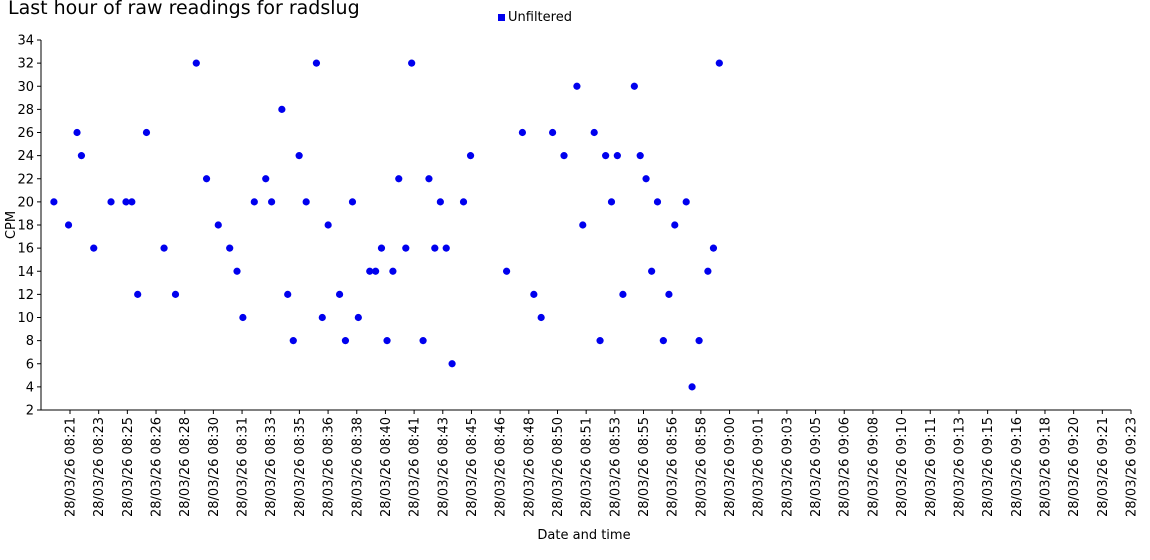  What do you see at coordinates (540, 17) in the screenshot?
I see `legend-label: Unfiltered` at bounding box center [540, 17].